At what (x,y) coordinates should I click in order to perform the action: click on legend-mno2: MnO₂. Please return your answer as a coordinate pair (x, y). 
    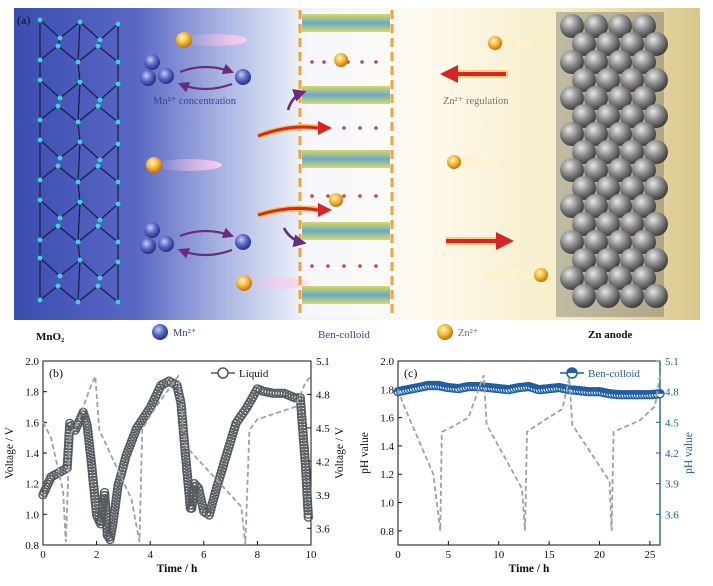
    Looking at the image, I should click on (50, 337).